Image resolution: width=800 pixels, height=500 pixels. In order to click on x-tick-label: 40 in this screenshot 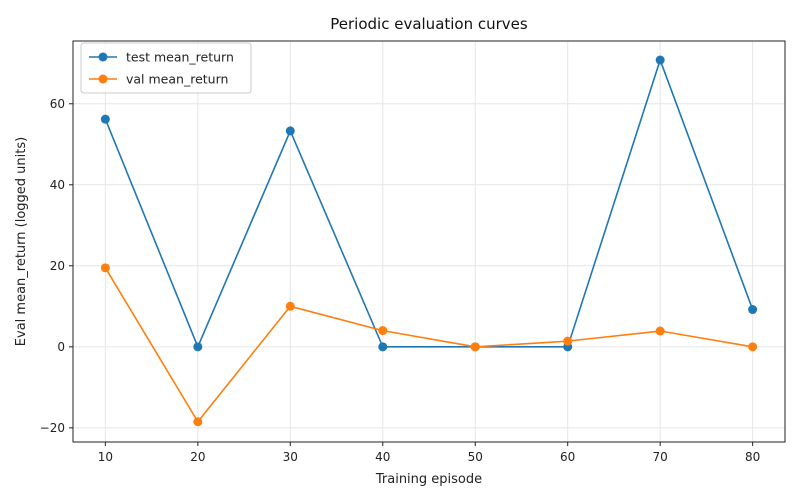, I will do `click(382, 457)`.